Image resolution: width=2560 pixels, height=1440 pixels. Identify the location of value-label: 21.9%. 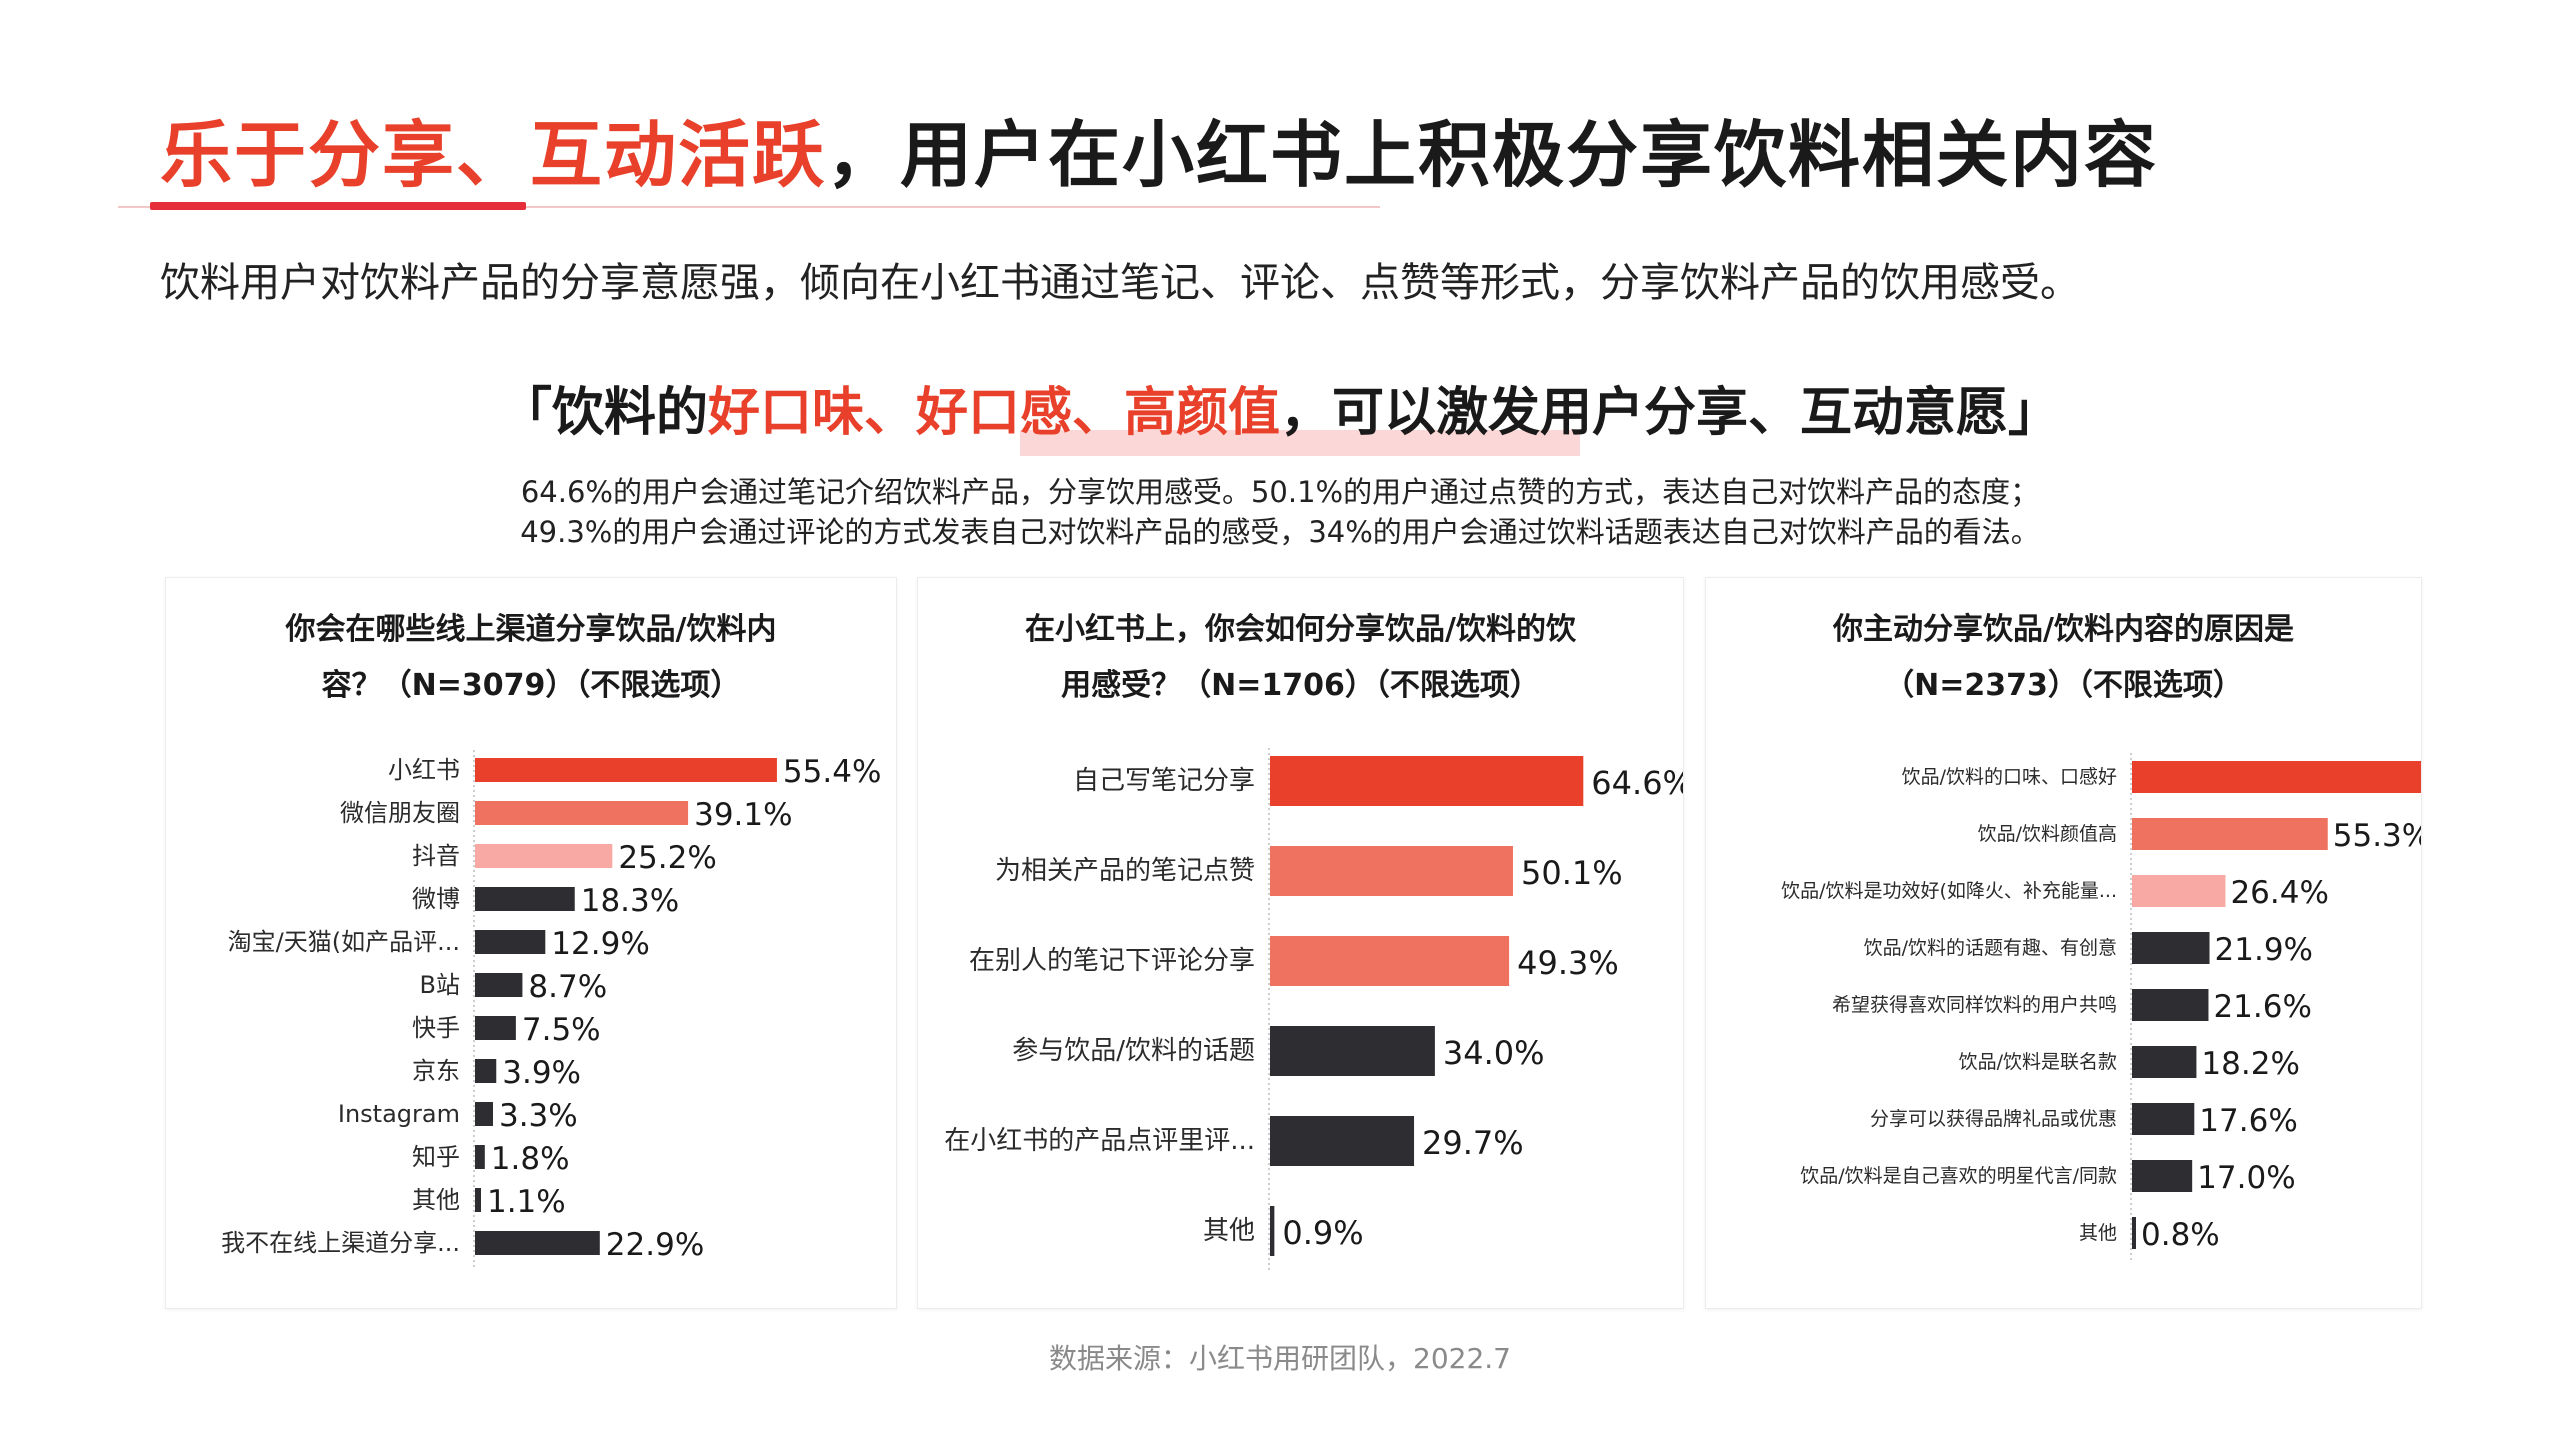
(2264, 950).